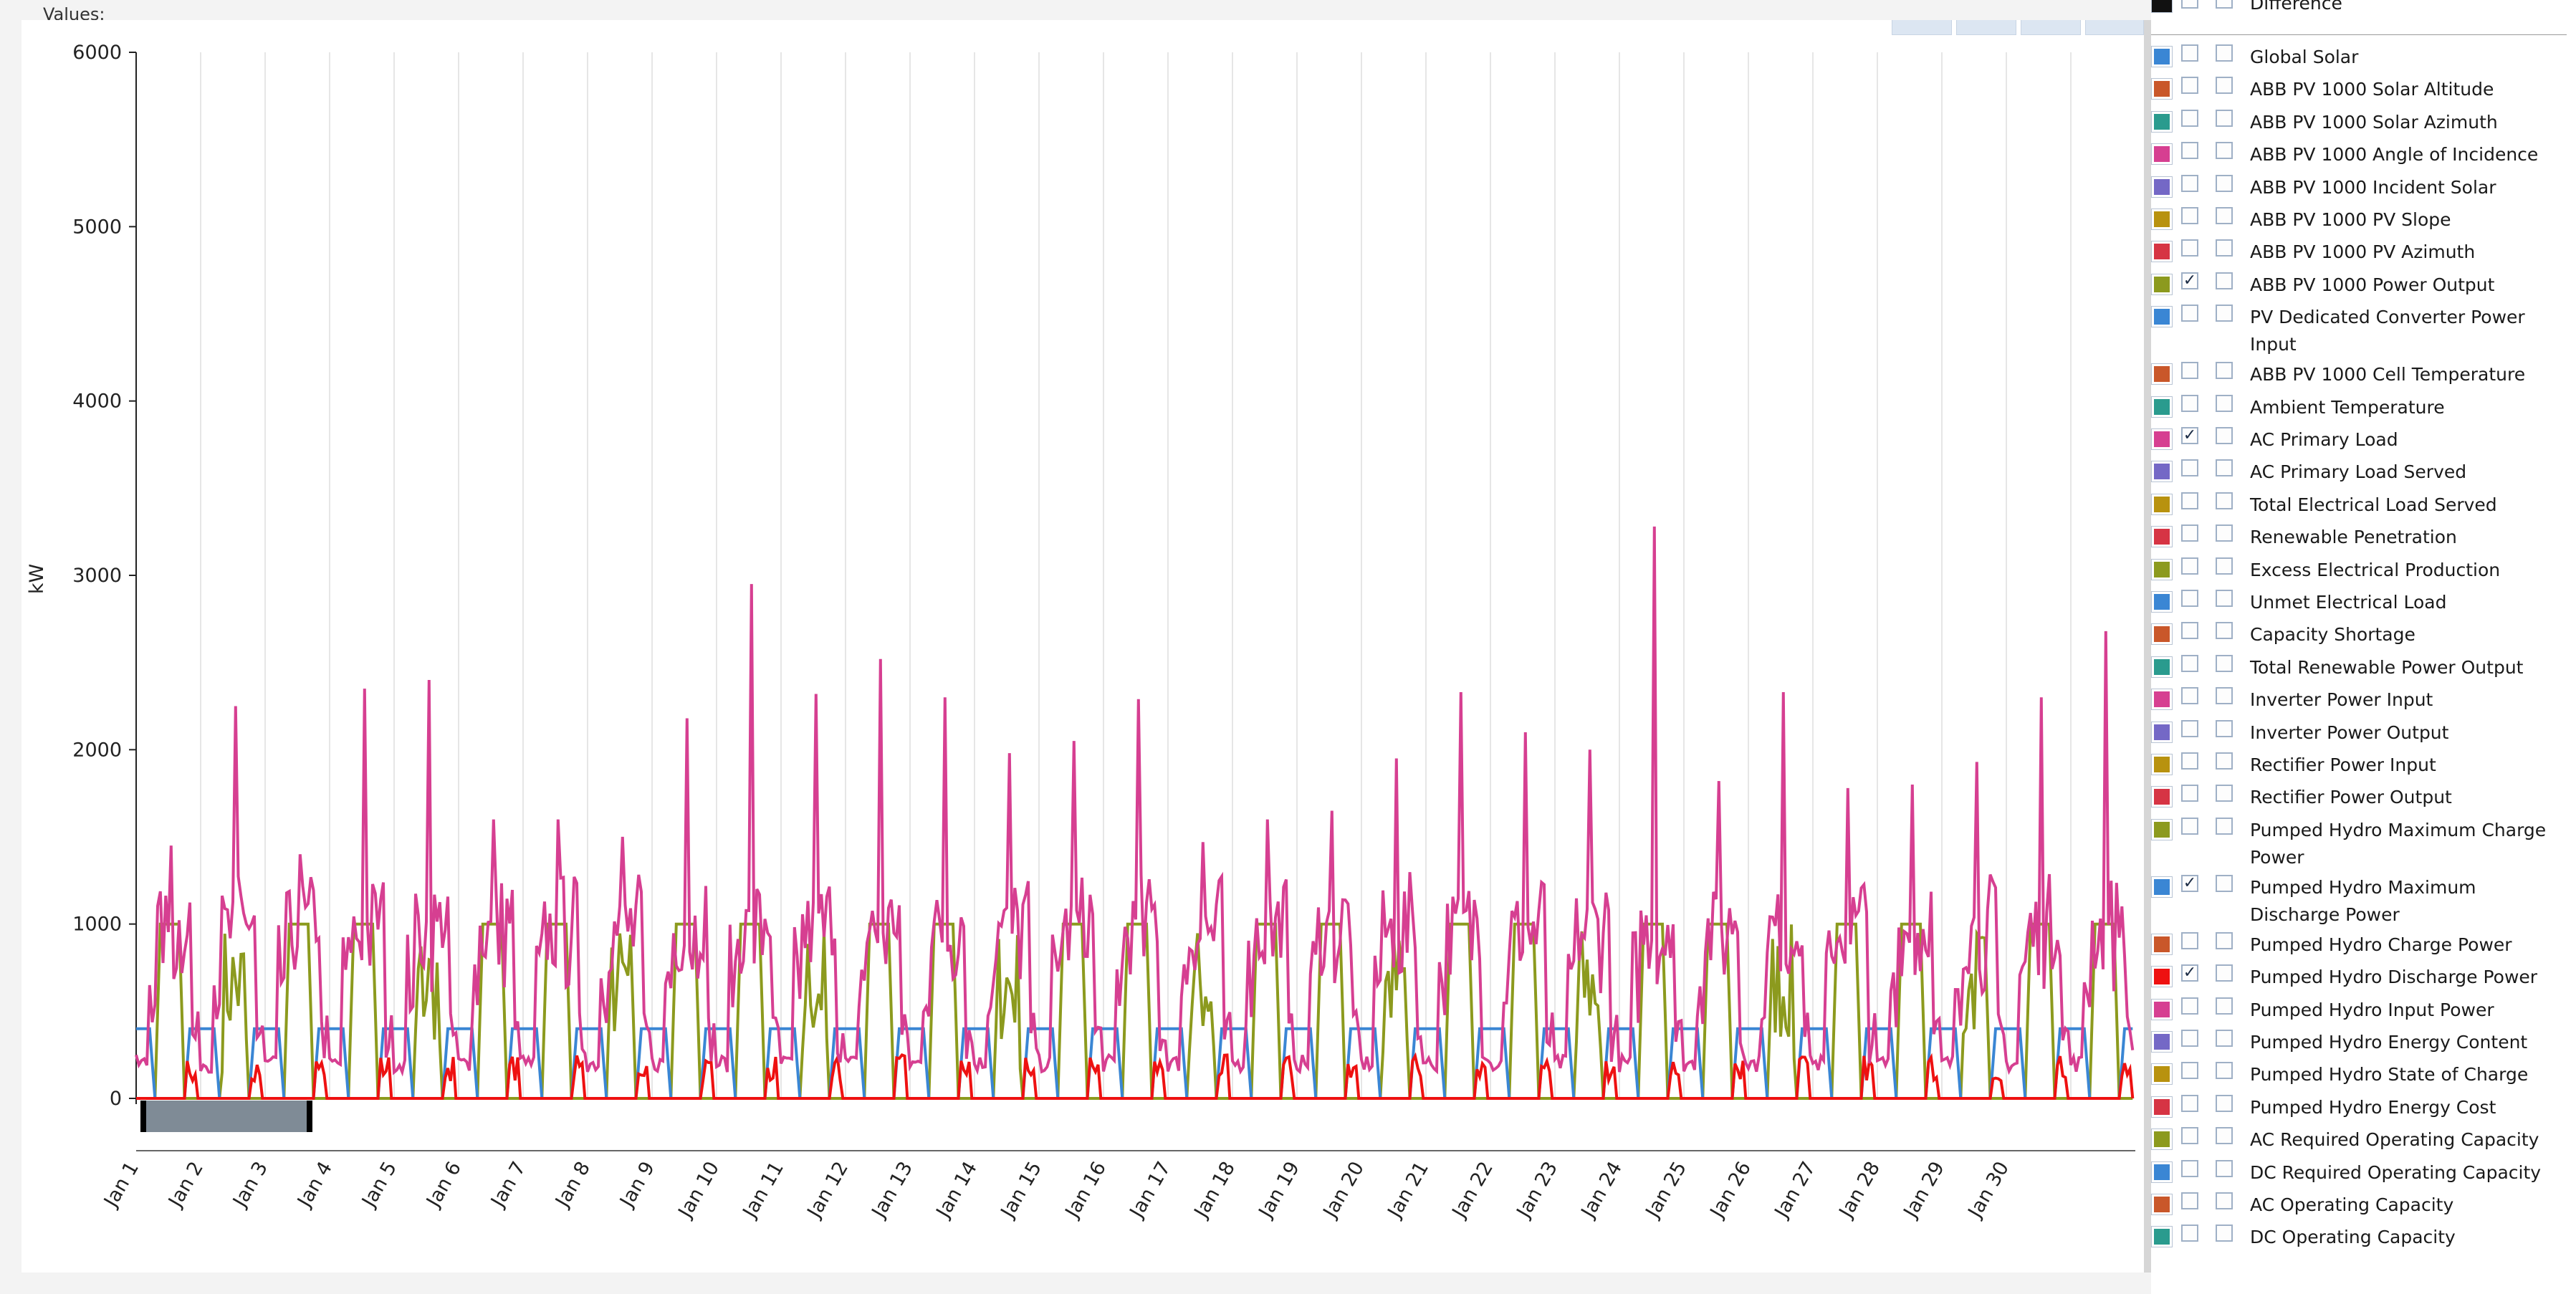  I want to click on legend-item-pumped-hydro-maximum-charge-power: Pumped Hydro Maximum Charge Power, so click(2359, 840).